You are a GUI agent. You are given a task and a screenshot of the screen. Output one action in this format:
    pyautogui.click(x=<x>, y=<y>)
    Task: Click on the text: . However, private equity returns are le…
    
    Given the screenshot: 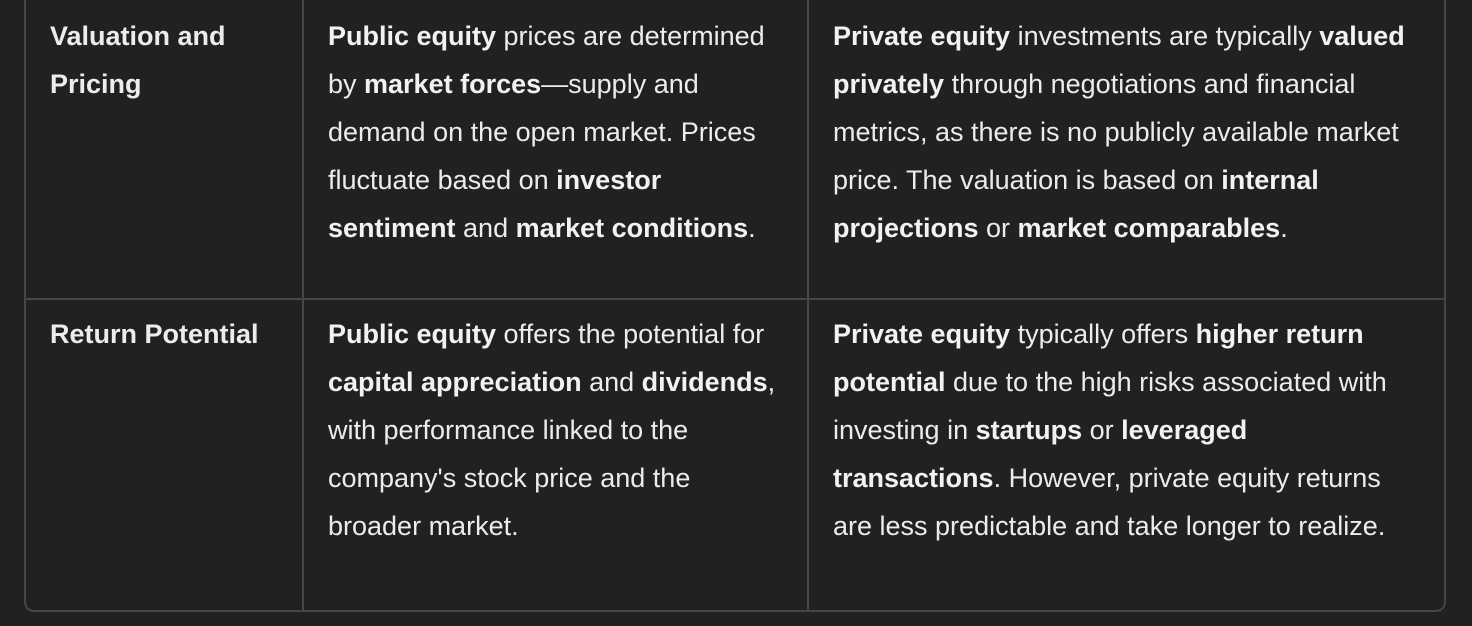 What is the action you would take?
    pyautogui.click(x=1109, y=502)
    